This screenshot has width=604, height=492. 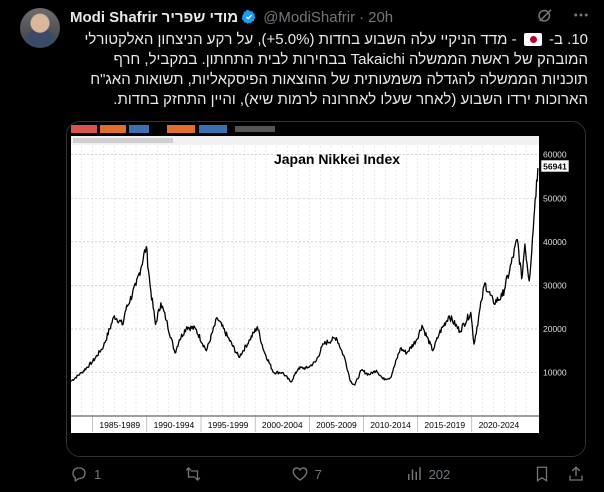 I want to click on x-tick-label: 1995-1999, so click(x=228, y=425).